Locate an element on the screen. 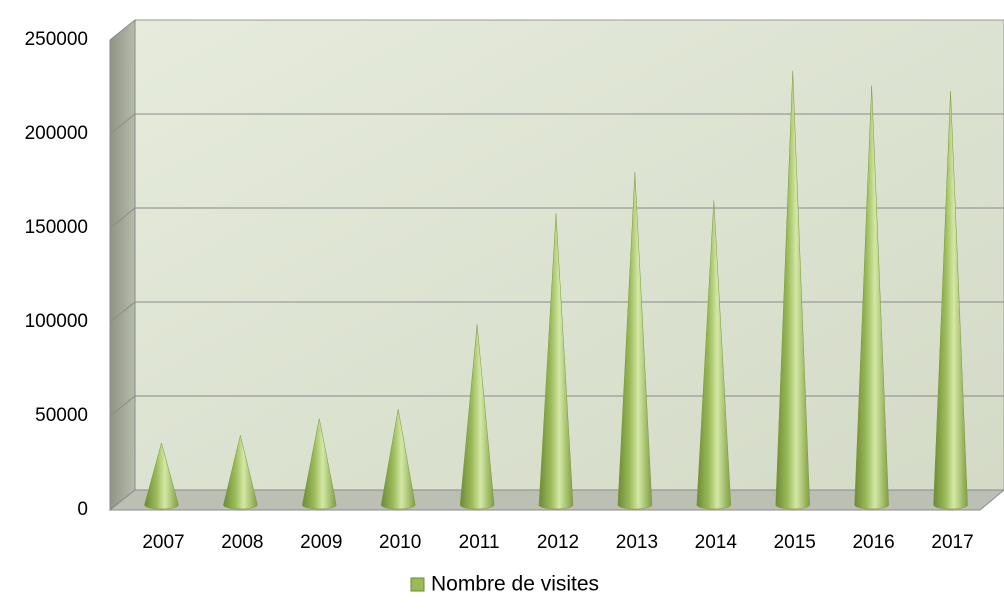 This screenshot has width=1004, height=610. x-tick-label: 2015 is located at coordinates (795, 542).